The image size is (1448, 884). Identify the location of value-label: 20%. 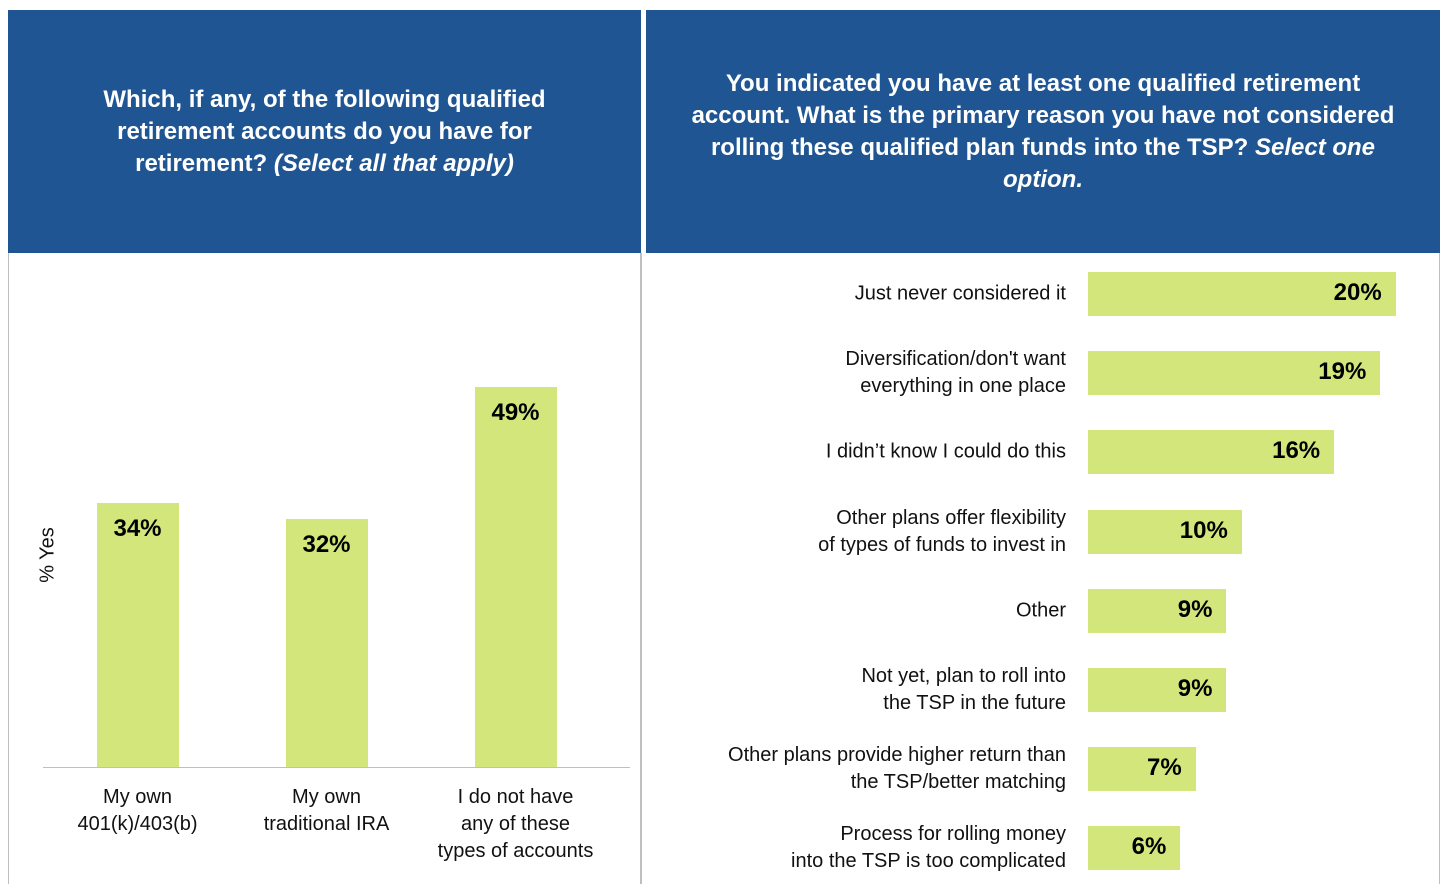
(1357, 292).